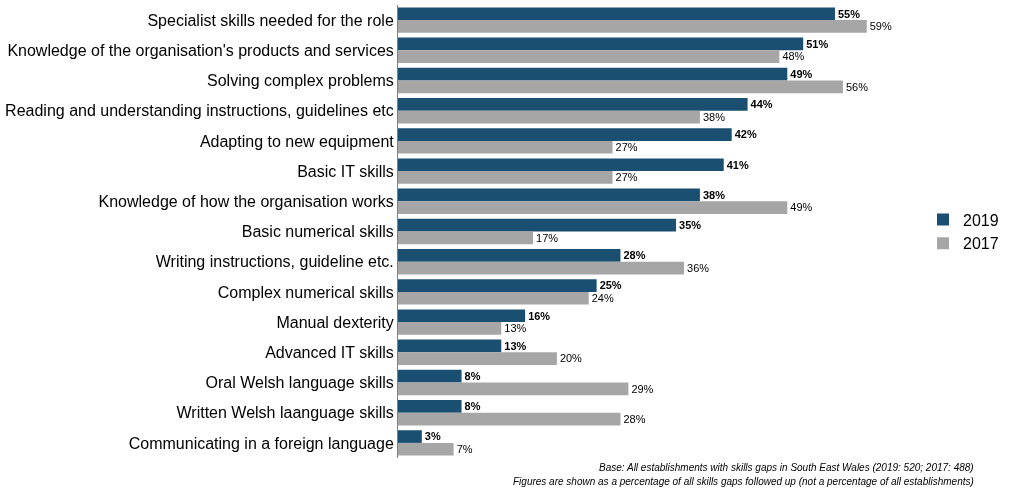  I want to click on legend-label: 2017, so click(981, 244).